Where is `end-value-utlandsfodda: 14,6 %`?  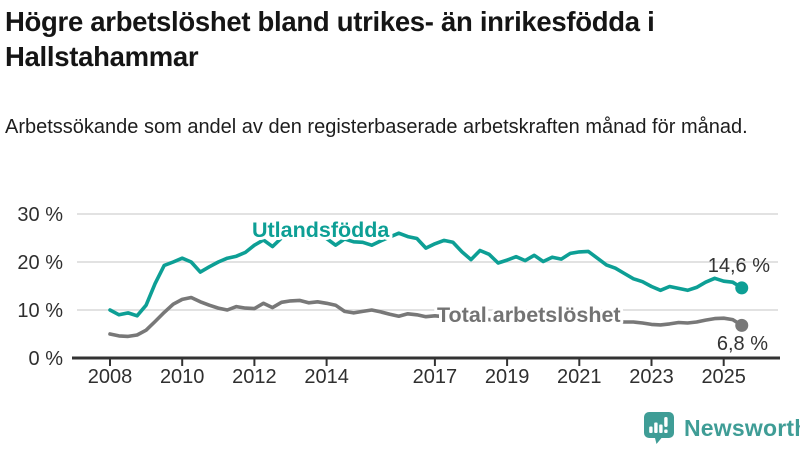
end-value-utlandsfodda: 14,6 % is located at coordinates (739, 266).